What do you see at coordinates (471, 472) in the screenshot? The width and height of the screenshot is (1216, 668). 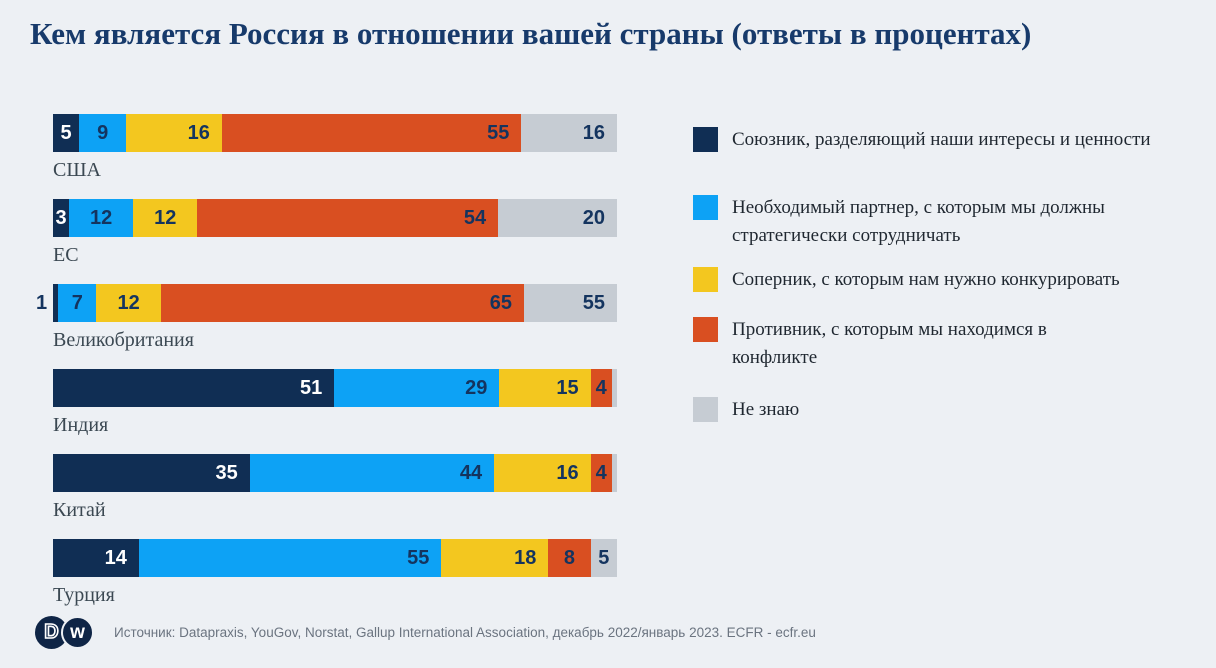 I see `bar-value-label: 44` at bounding box center [471, 472].